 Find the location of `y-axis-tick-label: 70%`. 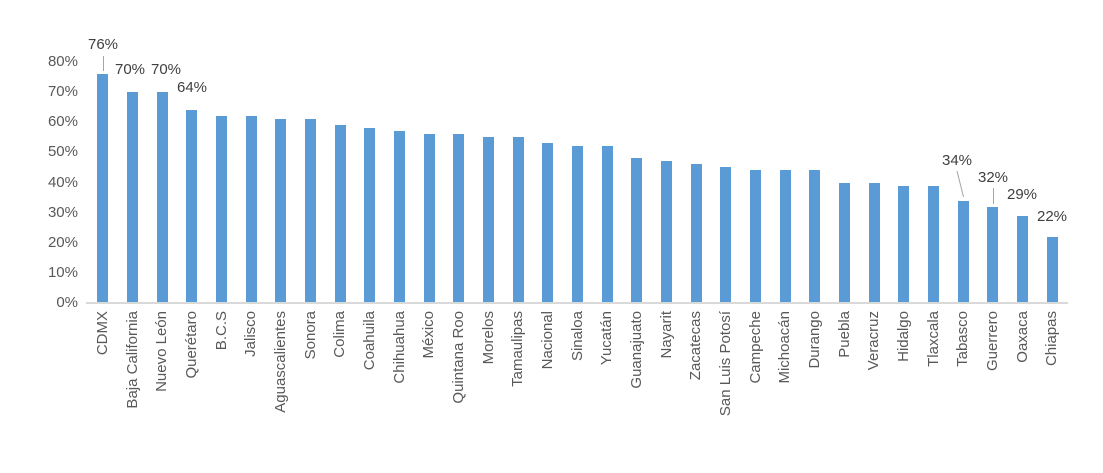

y-axis-tick-label: 70% is located at coordinates (62, 92).